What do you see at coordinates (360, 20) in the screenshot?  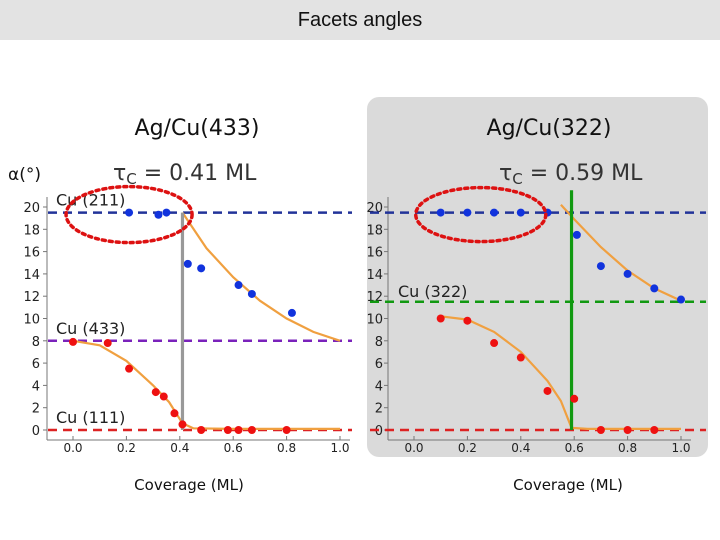 I see `slide-title: Facets angles` at bounding box center [360, 20].